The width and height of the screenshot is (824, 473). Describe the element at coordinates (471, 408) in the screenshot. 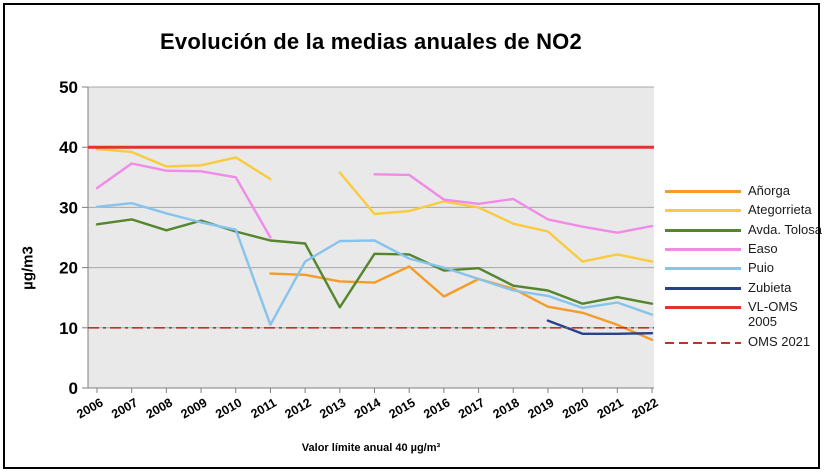

I see `x-tick-label-2017: 2017` at that location.